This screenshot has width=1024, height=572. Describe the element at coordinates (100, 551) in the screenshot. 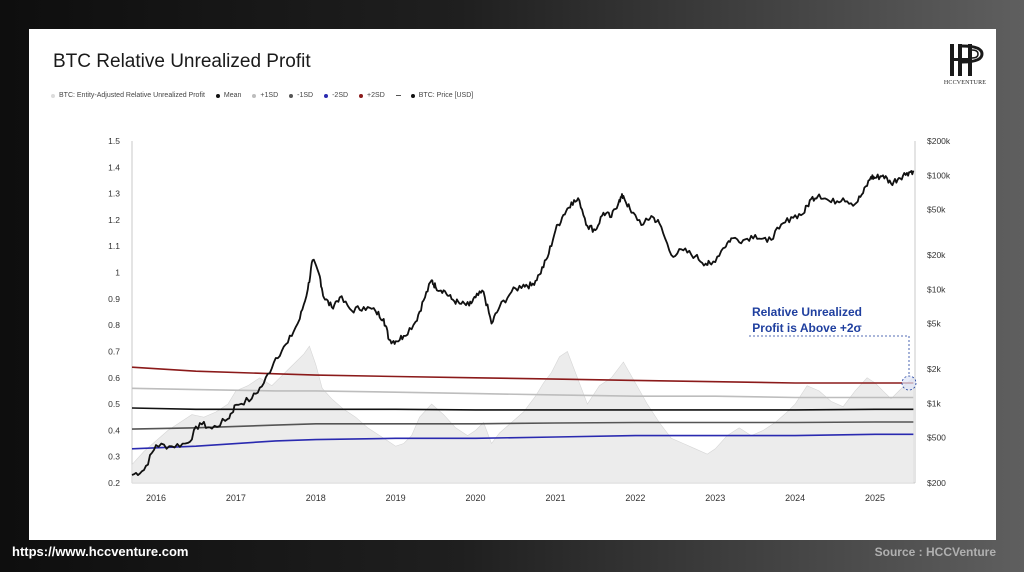

I see `footer-url-link: https://www.hccventure.com` at that location.